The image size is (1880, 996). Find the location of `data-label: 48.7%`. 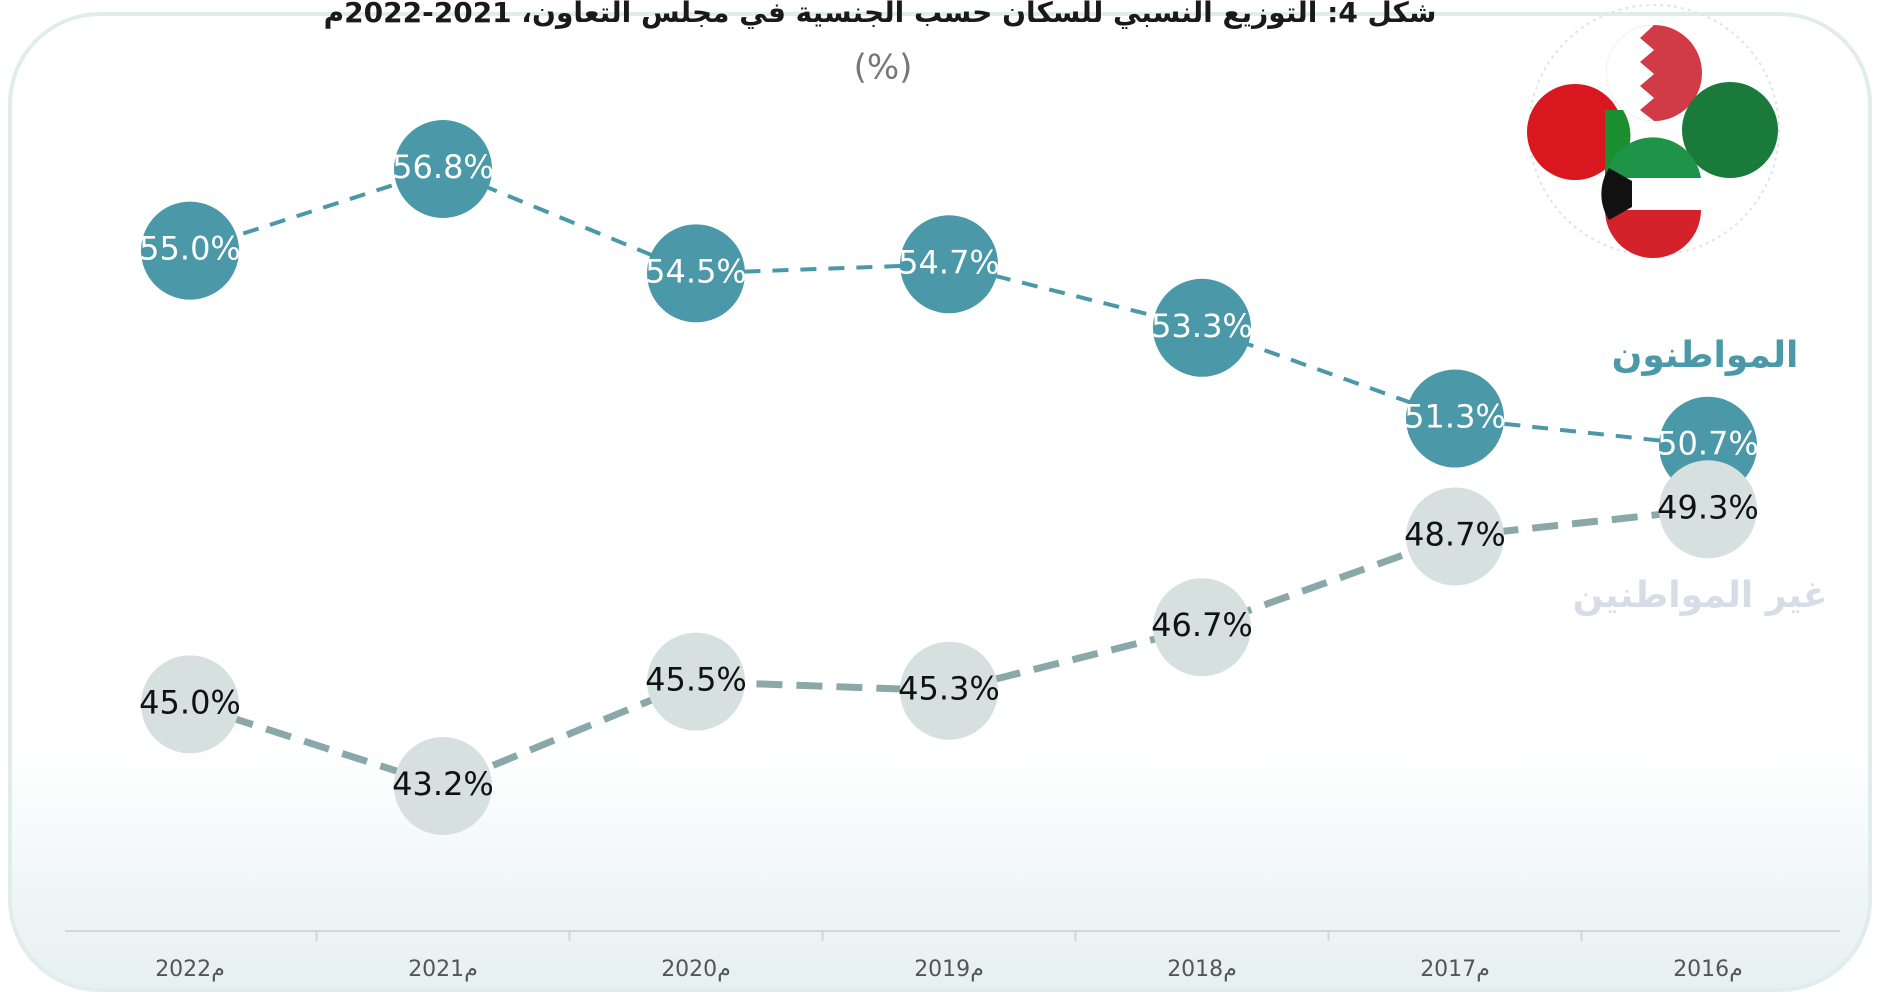

data-label: 48.7% is located at coordinates (1455, 534).